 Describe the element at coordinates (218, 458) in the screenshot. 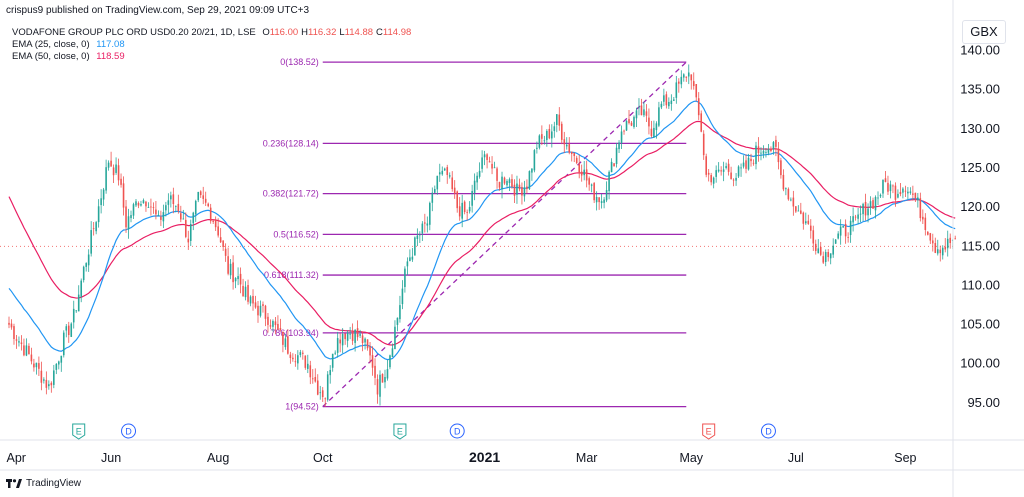

I see `time-tick-label: Aug` at that location.